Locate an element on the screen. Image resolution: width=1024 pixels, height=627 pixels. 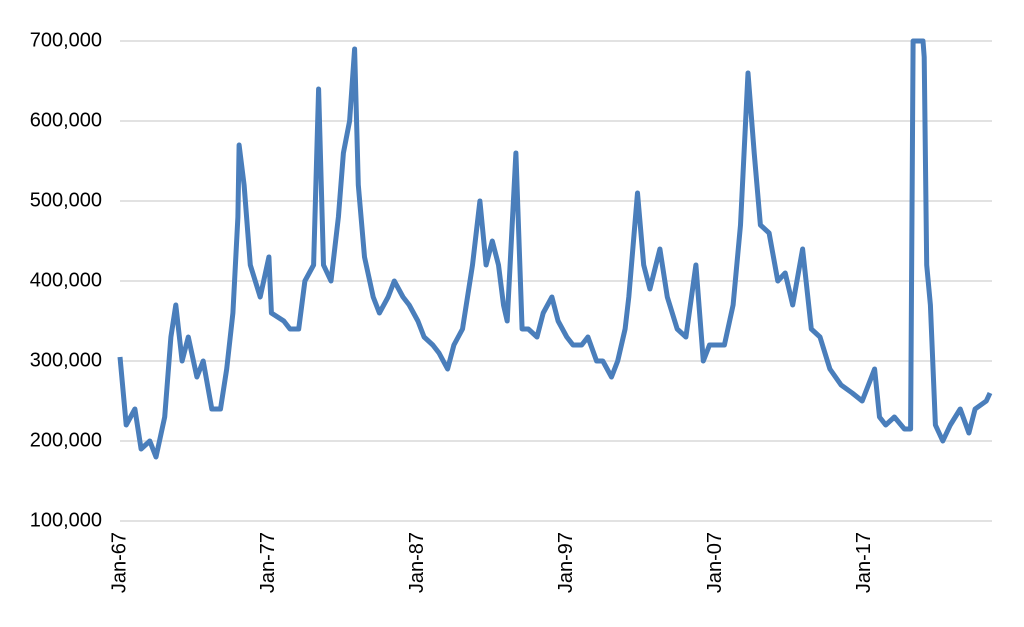
x-tick-label: Jan-77 is located at coordinates (268, 562).